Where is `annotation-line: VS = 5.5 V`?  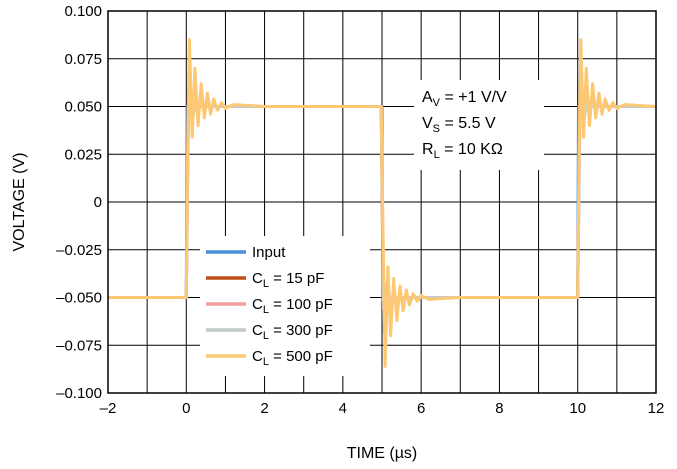
annotation-line: VS = 5.5 V is located at coordinates (459, 125).